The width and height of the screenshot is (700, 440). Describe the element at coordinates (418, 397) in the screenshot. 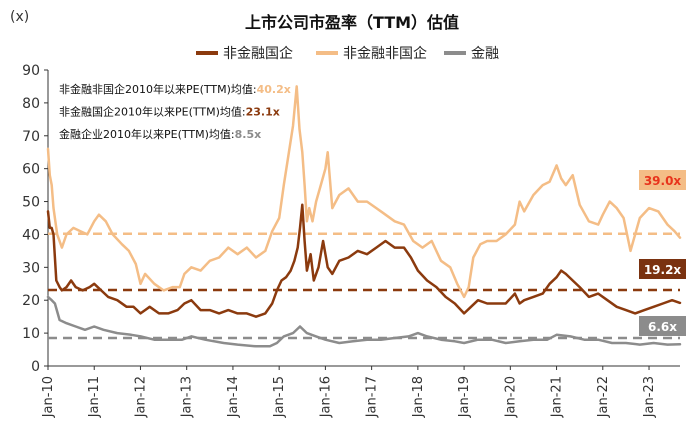

I see `x-tick-label: Jan-18` at that location.